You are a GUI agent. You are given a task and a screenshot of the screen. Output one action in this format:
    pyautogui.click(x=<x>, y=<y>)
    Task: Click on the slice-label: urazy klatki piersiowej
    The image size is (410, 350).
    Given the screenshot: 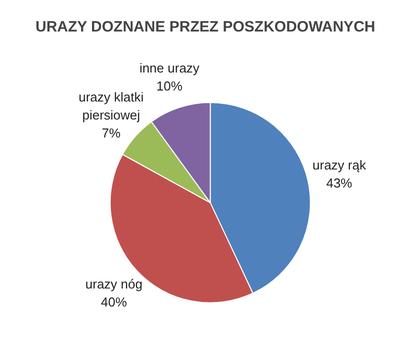 What is the action you would take?
    pyautogui.click(x=111, y=106)
    